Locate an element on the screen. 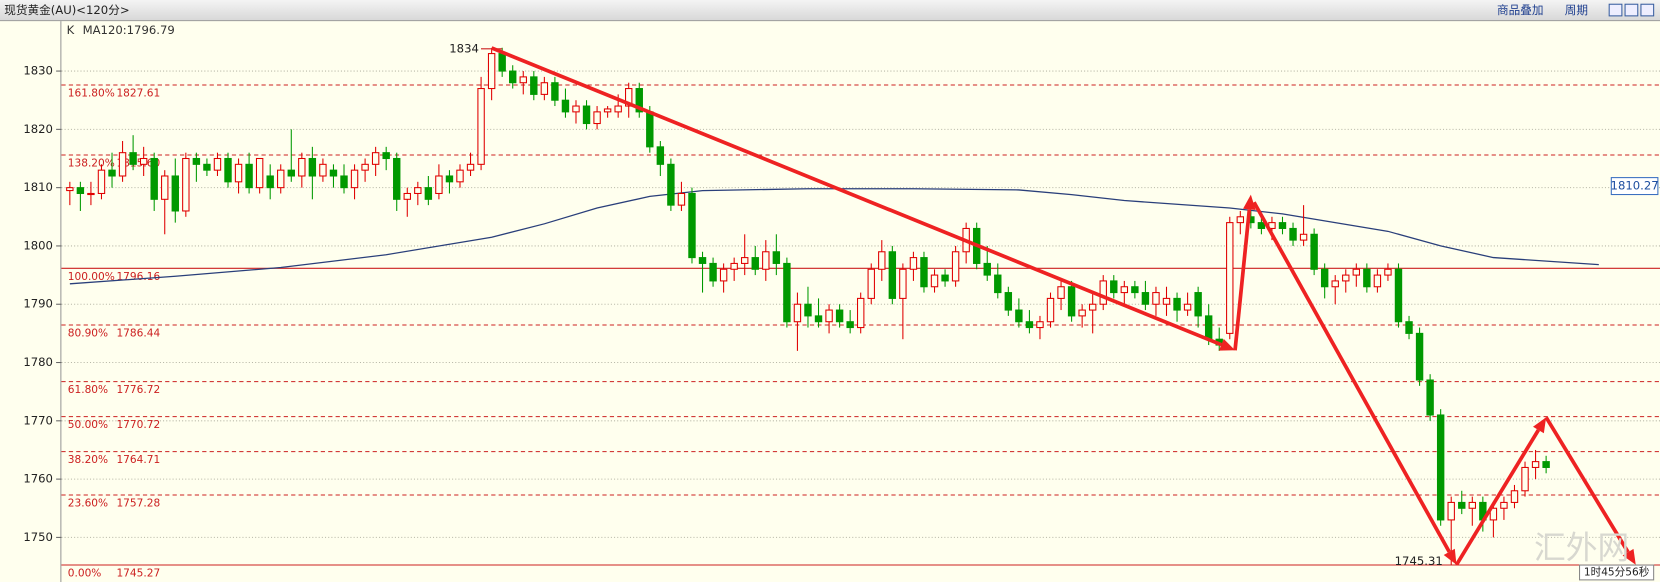  fib-price: 1770.72 is located at coordinates (138, 425).